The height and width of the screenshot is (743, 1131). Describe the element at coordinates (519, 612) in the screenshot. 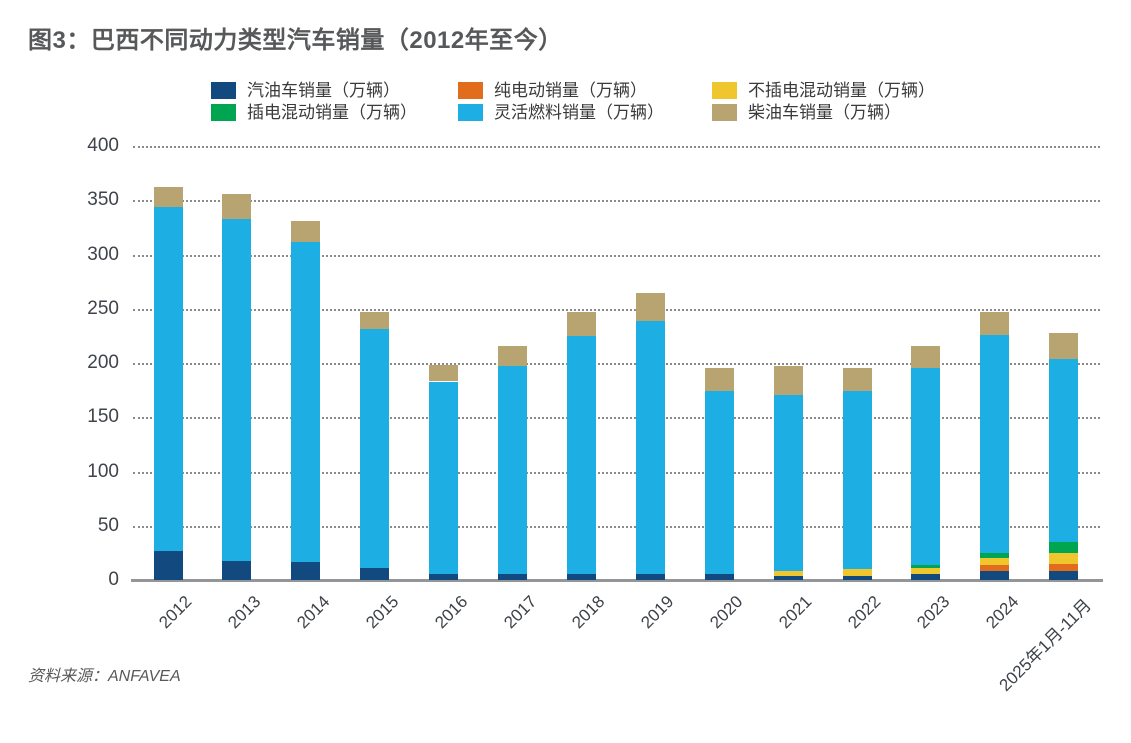

I see `x-tick-label: 2017` at that location.